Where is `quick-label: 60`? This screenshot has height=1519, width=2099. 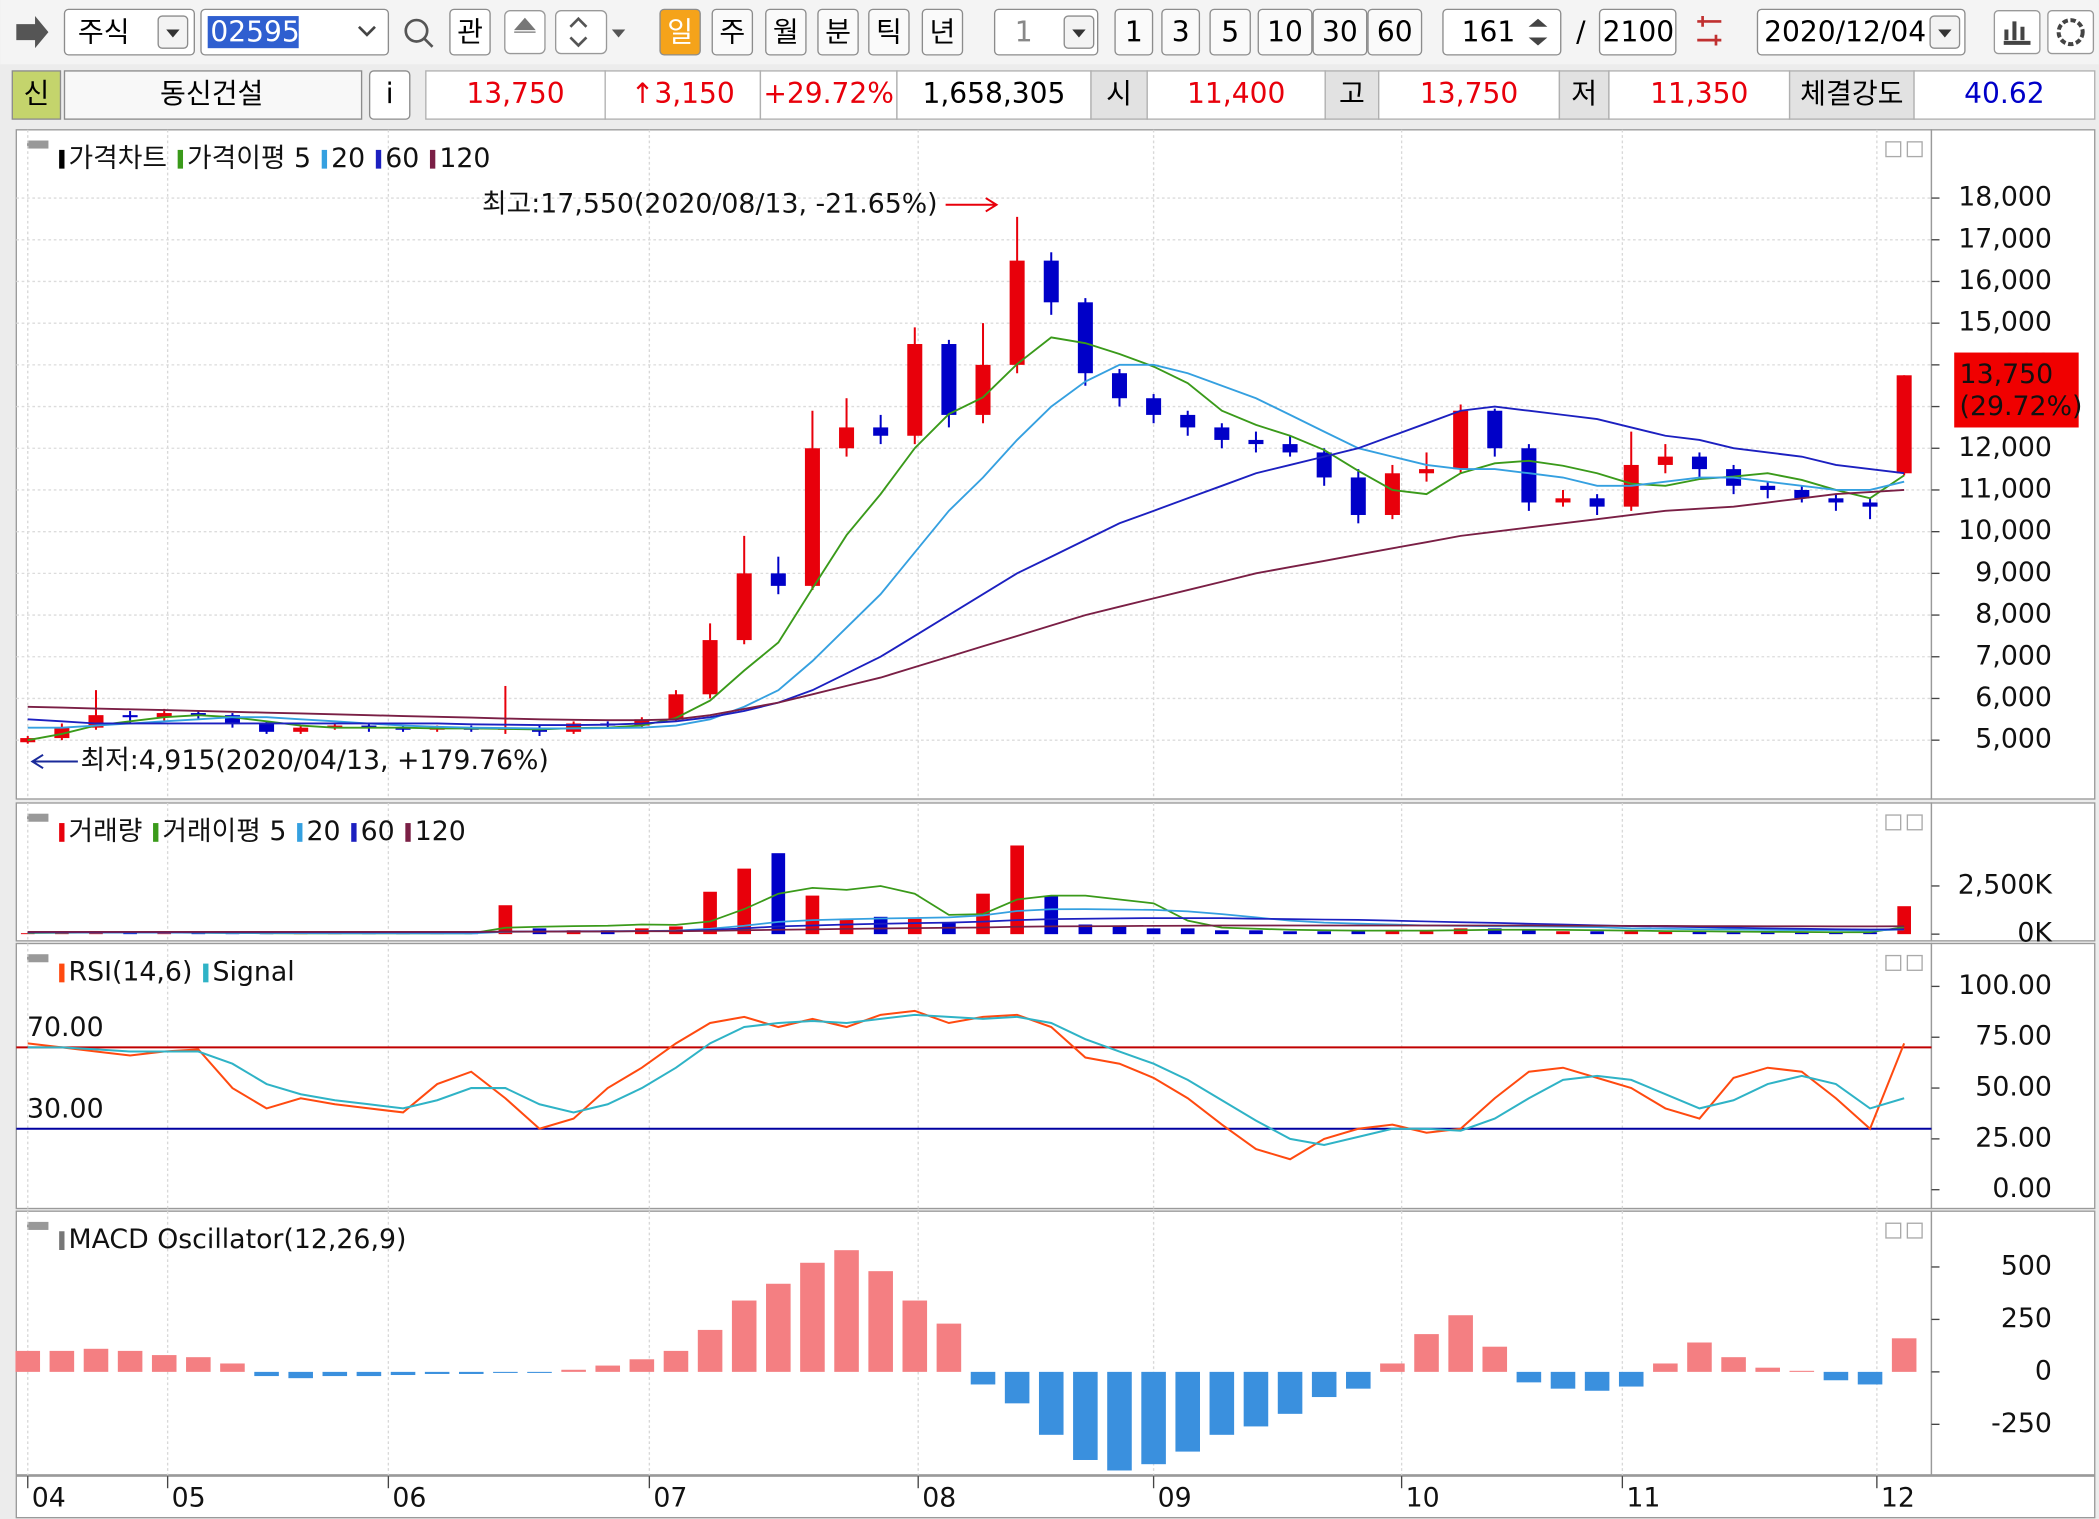 quick-label: 60 is located at coordinates (1395, 31).